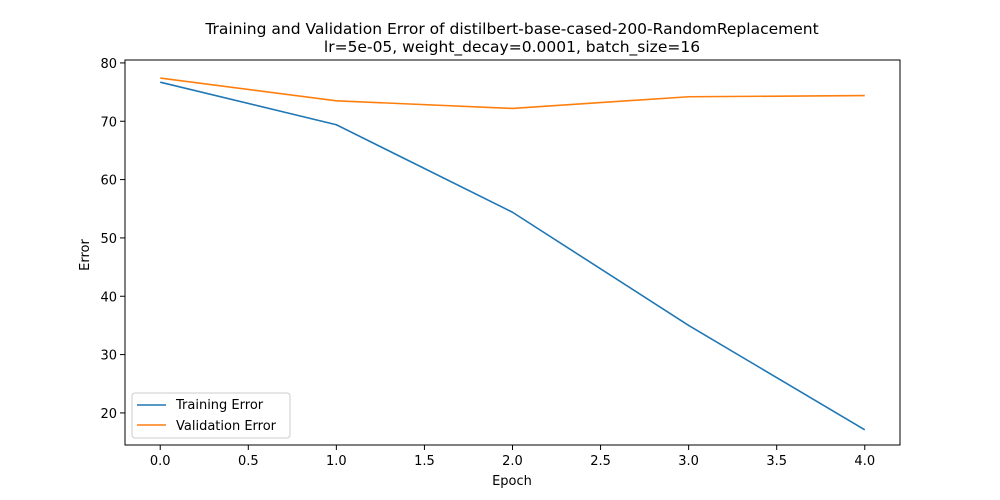  What do you see at coordinates (864, 461) in the screenshot?
I see `x-tick-label: 4.0` at bounding box center [864, 461].